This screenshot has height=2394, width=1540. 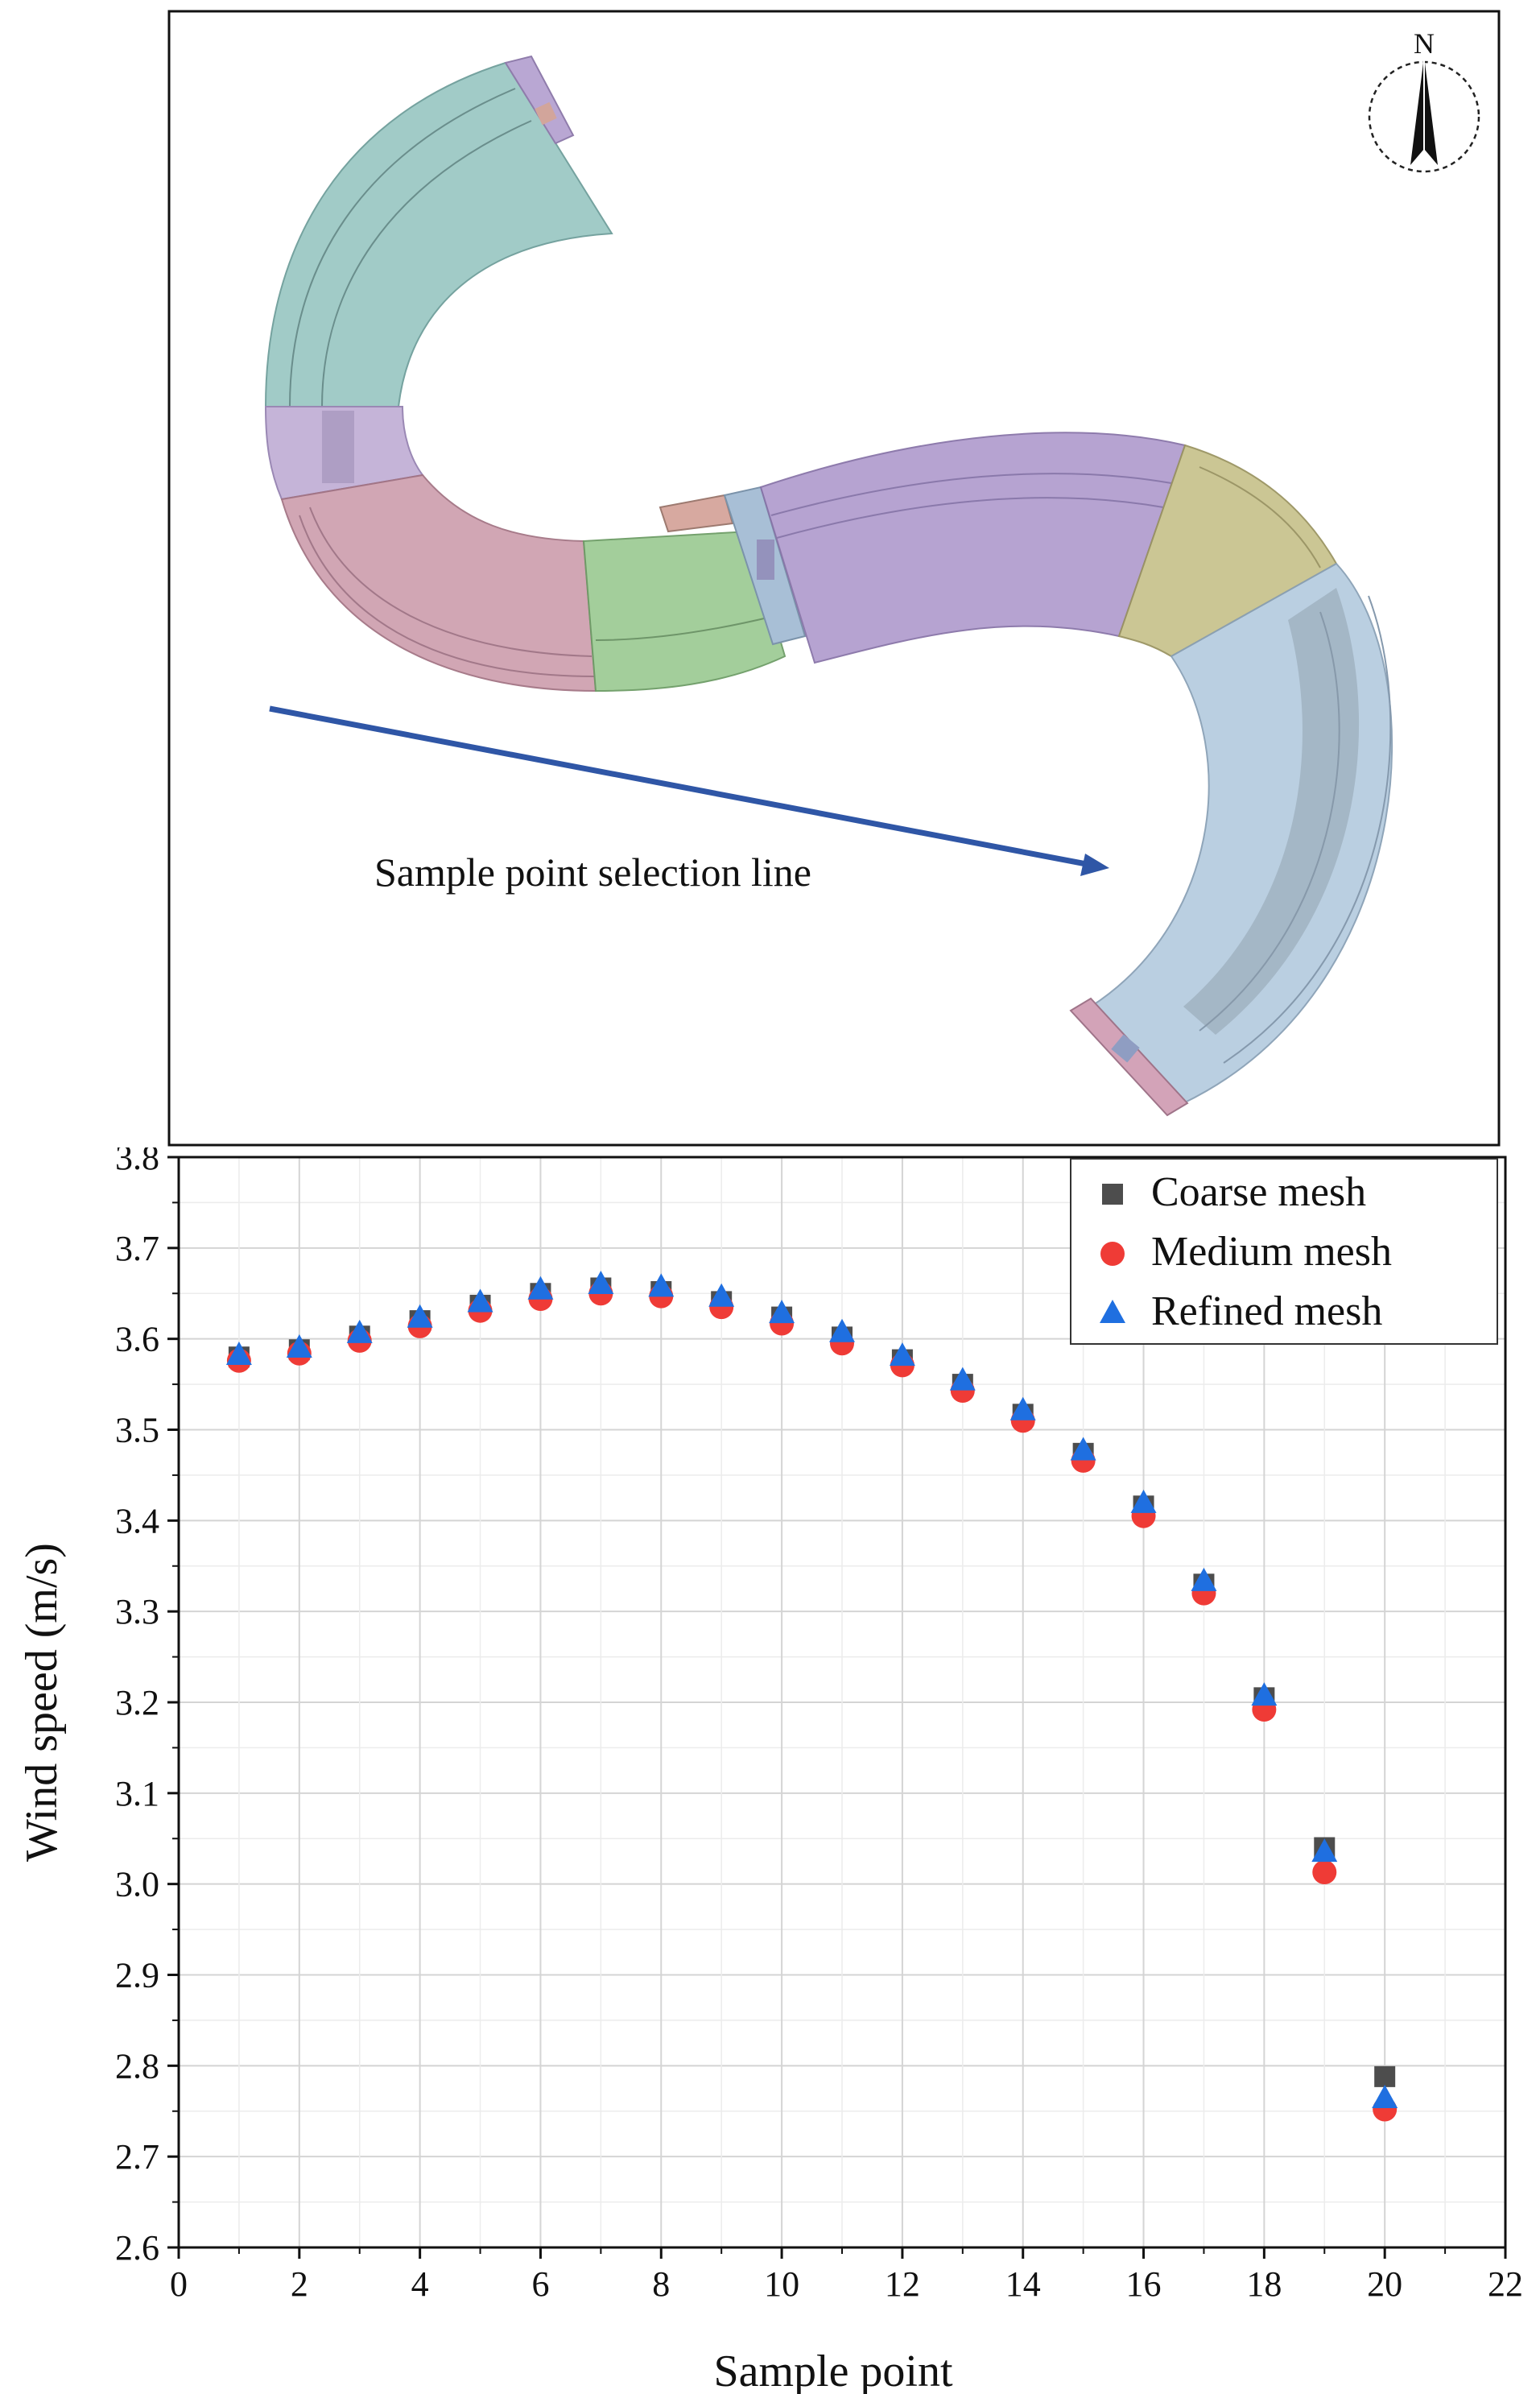 What do you see at coordinates (1228, 551) in the screenshot?
I see `corridor-segment-olive` at bounding box center [1228, 551].